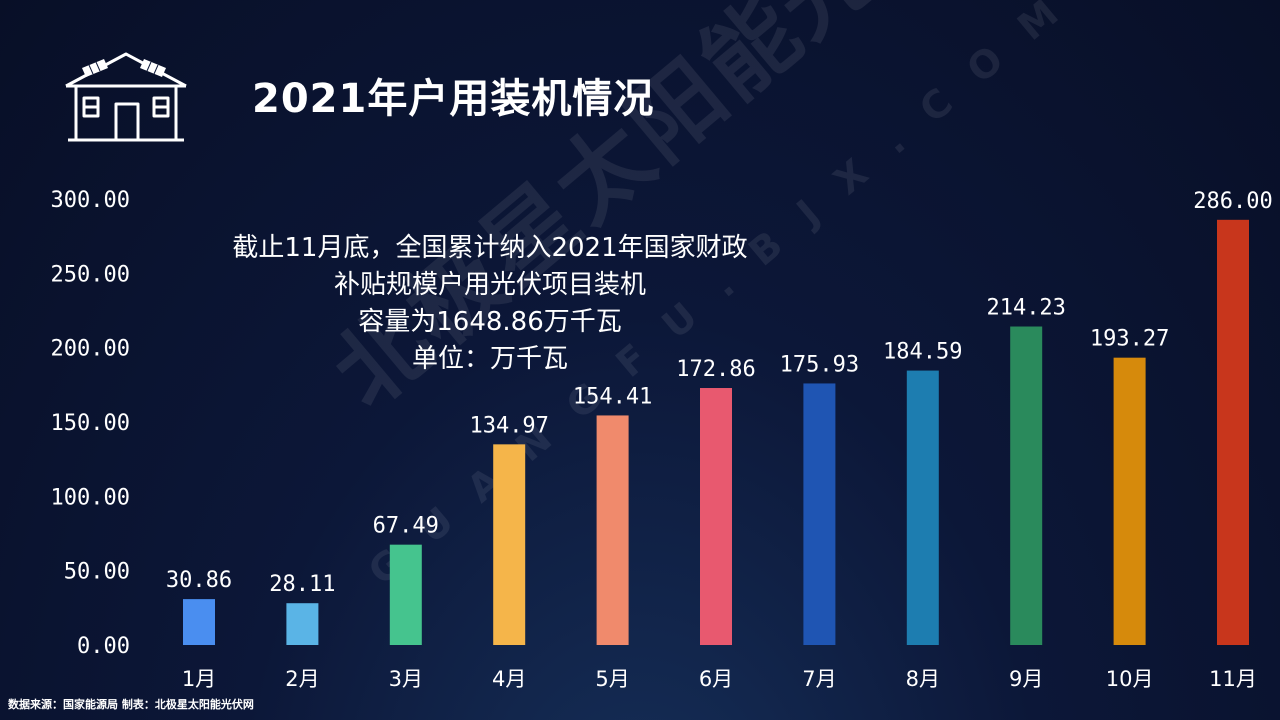 The image size is (1280, 720). Describe the element at coordinates (819, 679) in the screenshot. I see `x-tick-label: 7月` at that location.